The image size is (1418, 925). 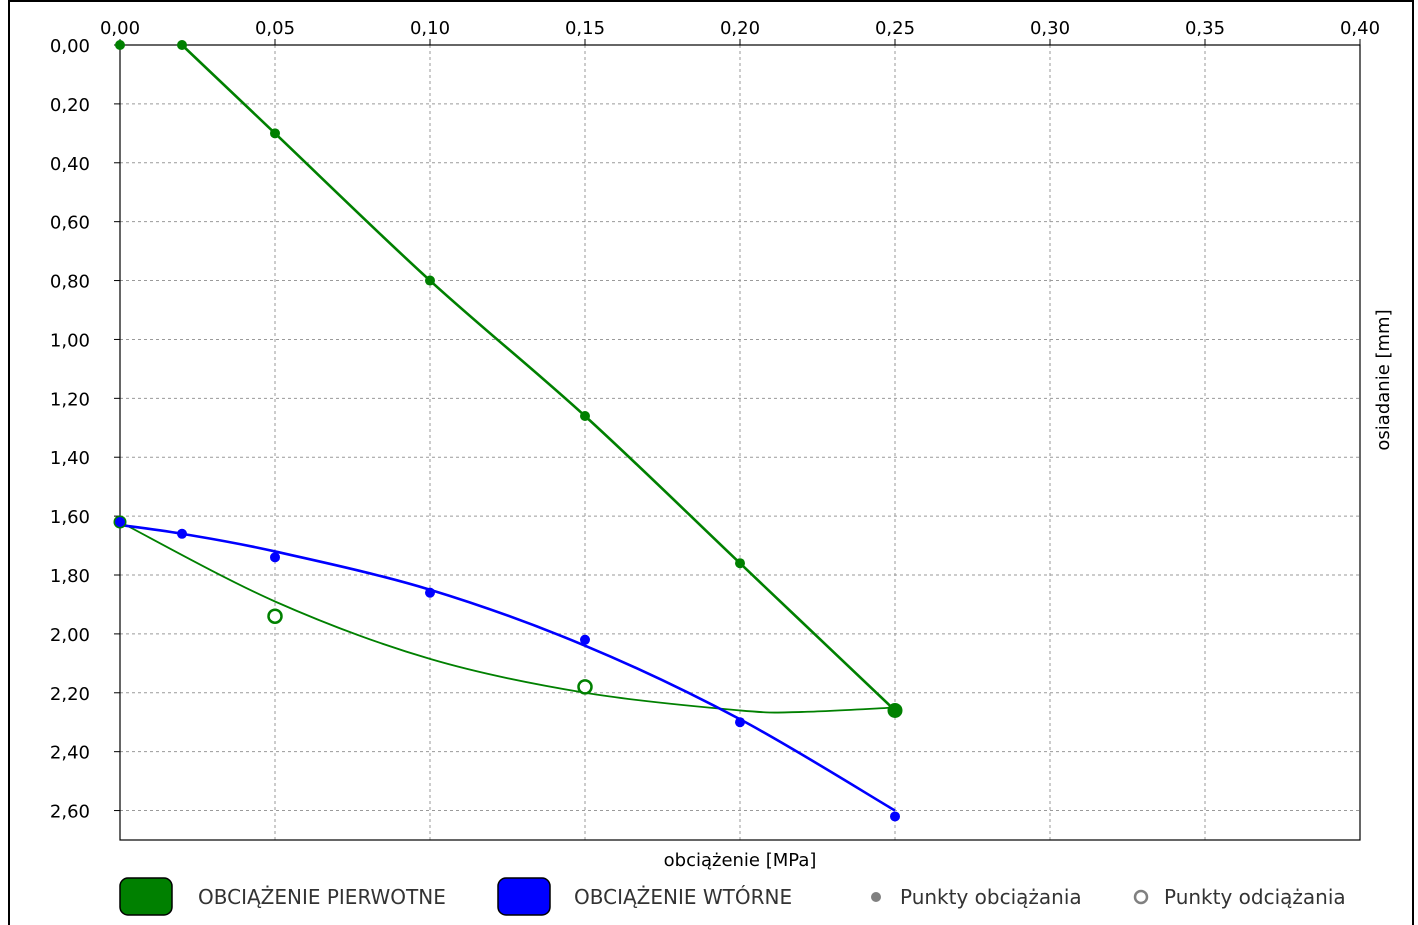 I want to click on y-tick-label: 1,80, so click(x=70, y=576).